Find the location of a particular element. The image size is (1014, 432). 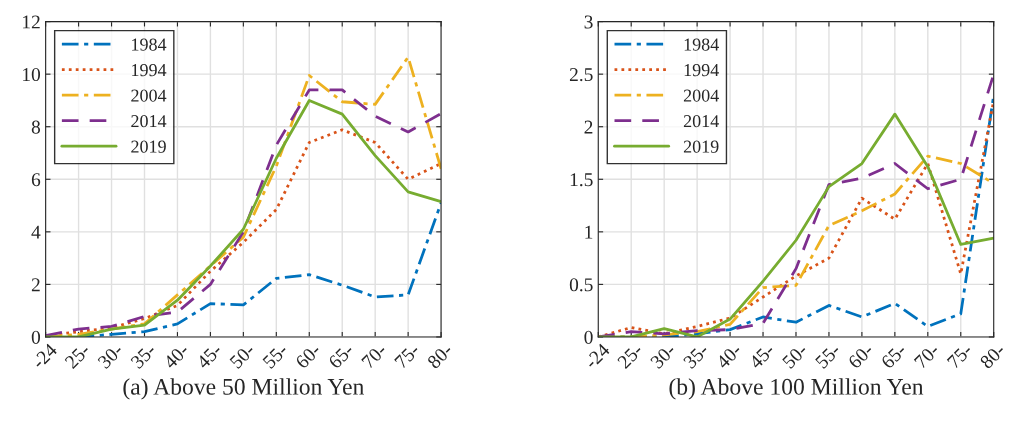

x-axis-title: (b) Above 100 Million Yen is located at coordinates (796, 389).